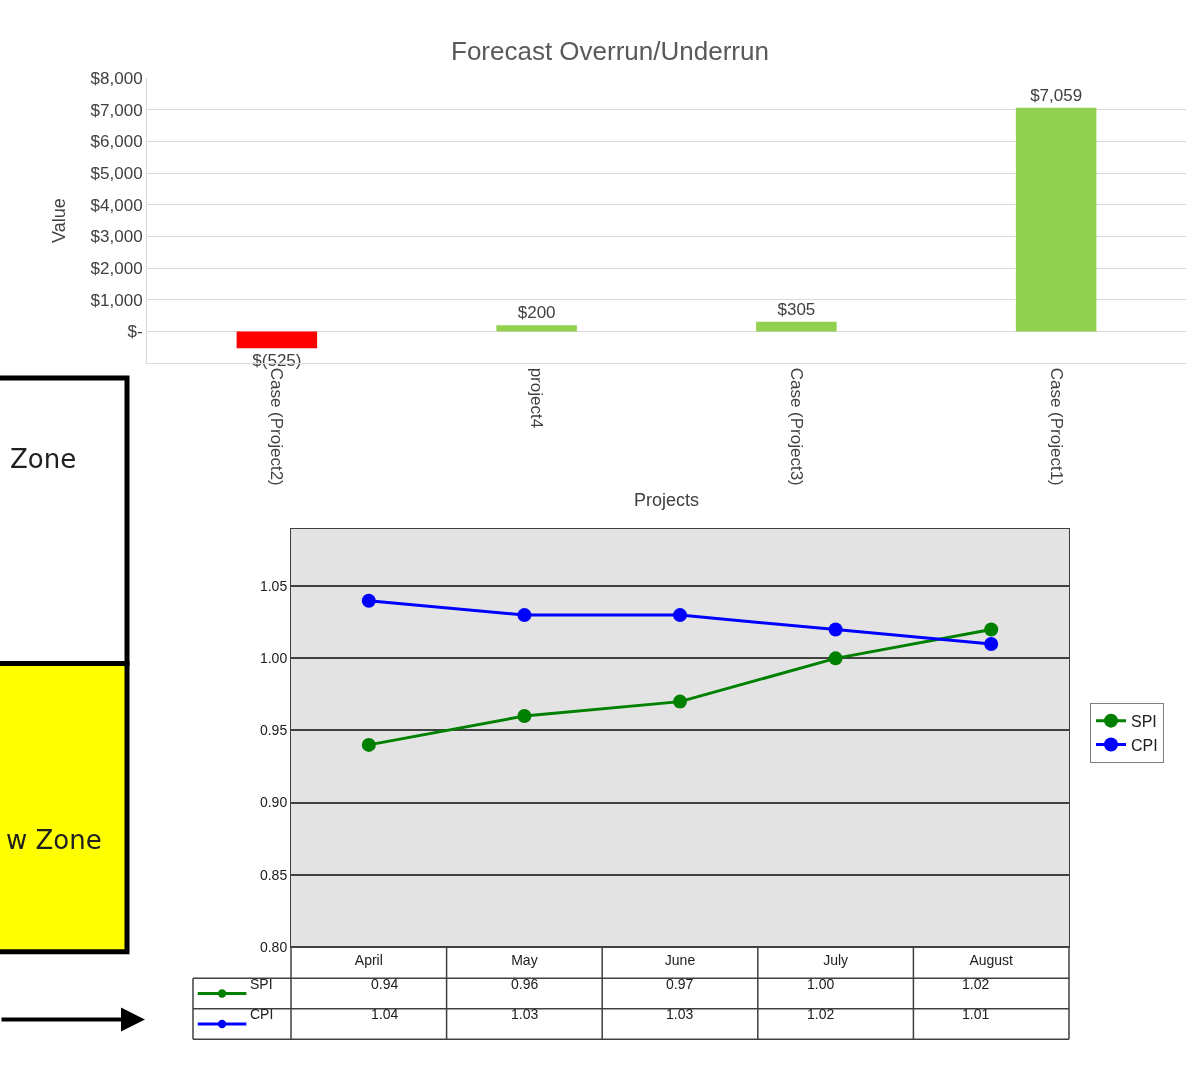 The height and width of the screenshot is (1065, 1186). Describe the element at coordinates (796, 426) in the screenshot. I see `x-tick-label: Case (Project3)` at that location.